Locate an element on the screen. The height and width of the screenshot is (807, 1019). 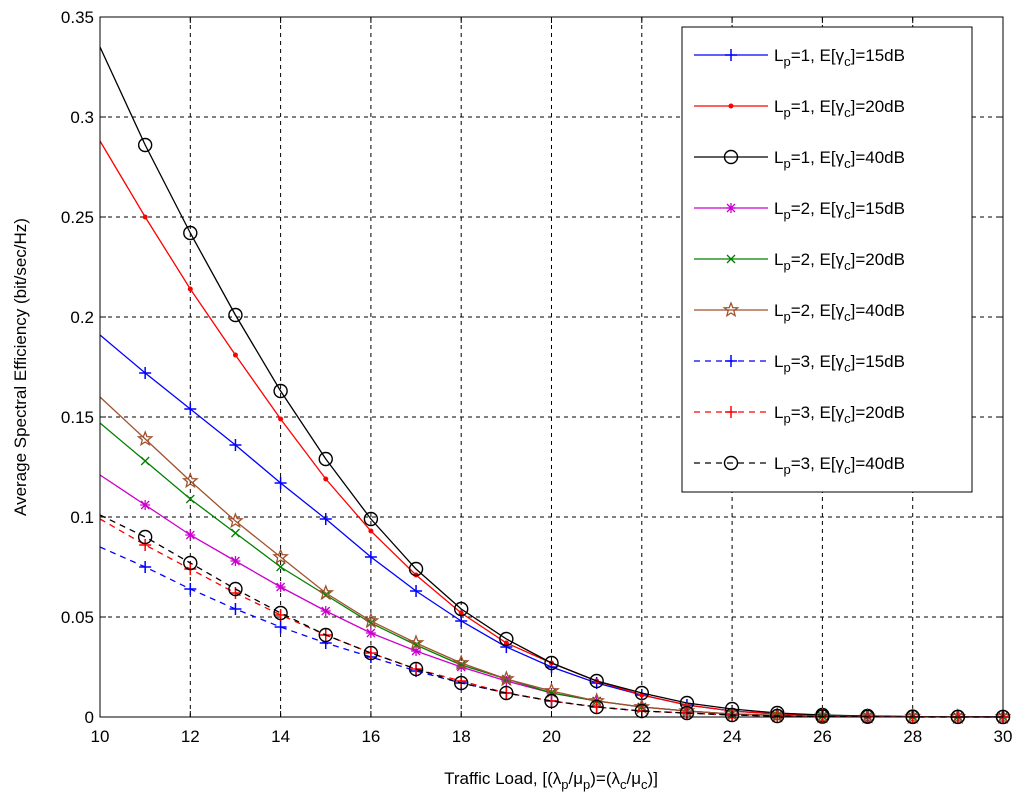
x-tick-label: 16 is located at coordinates (370, 736).